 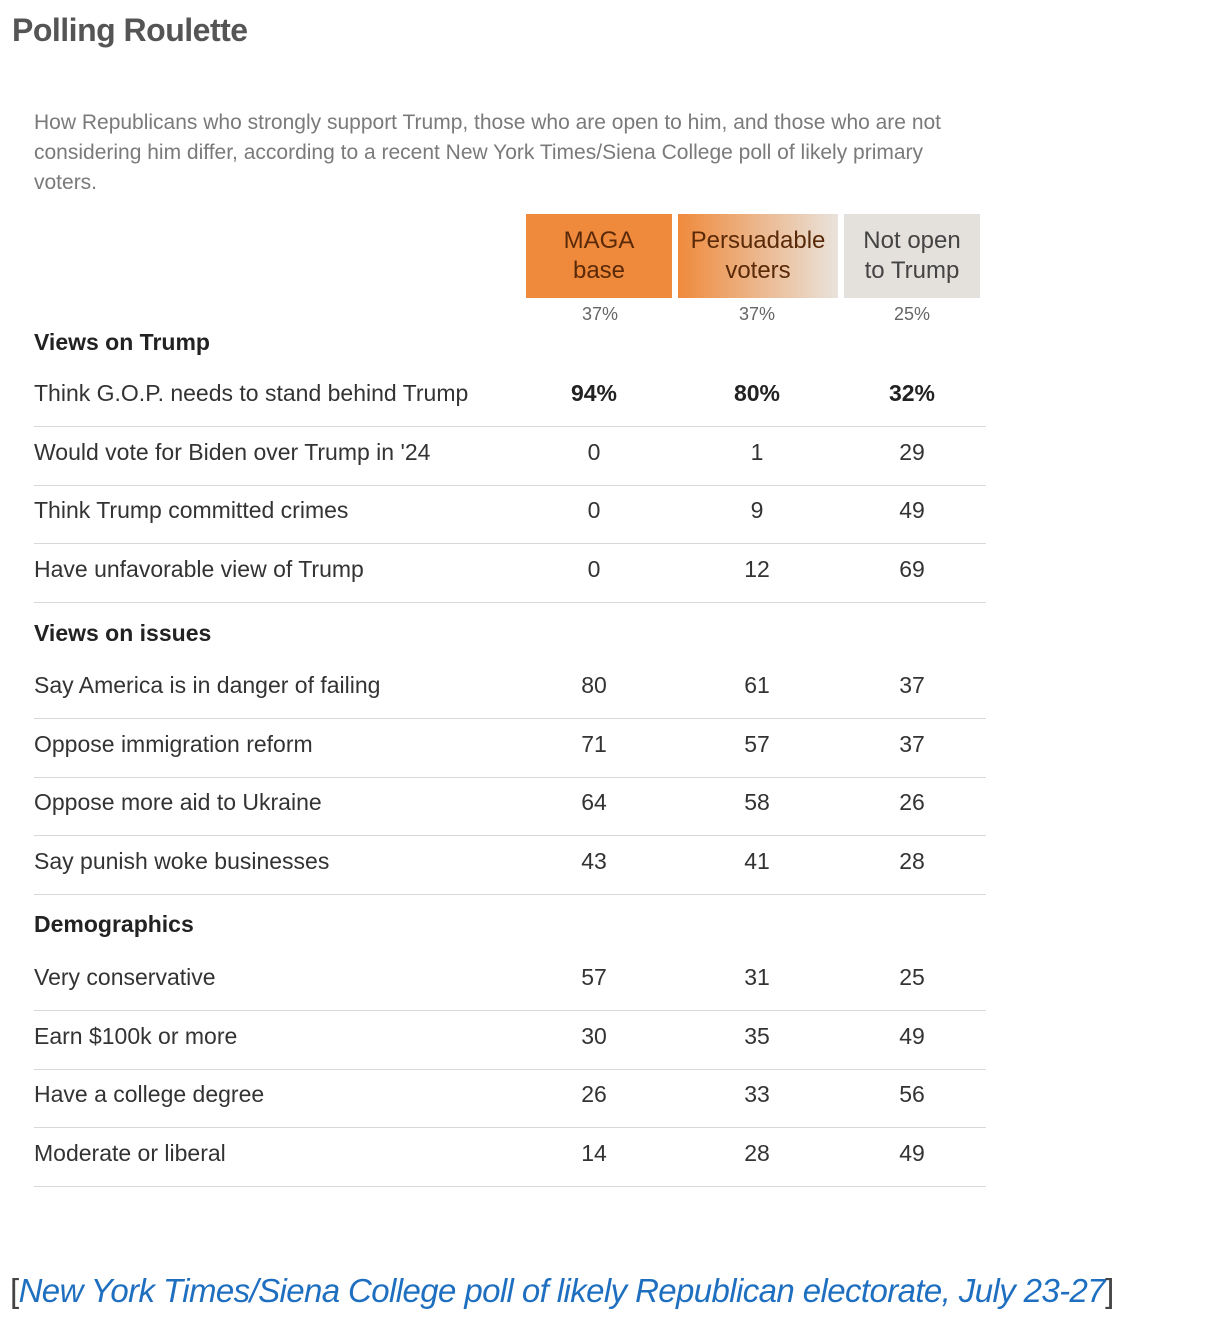 I want to click on cell-not-open-to-trump: 29, so click(x=912, y=451).